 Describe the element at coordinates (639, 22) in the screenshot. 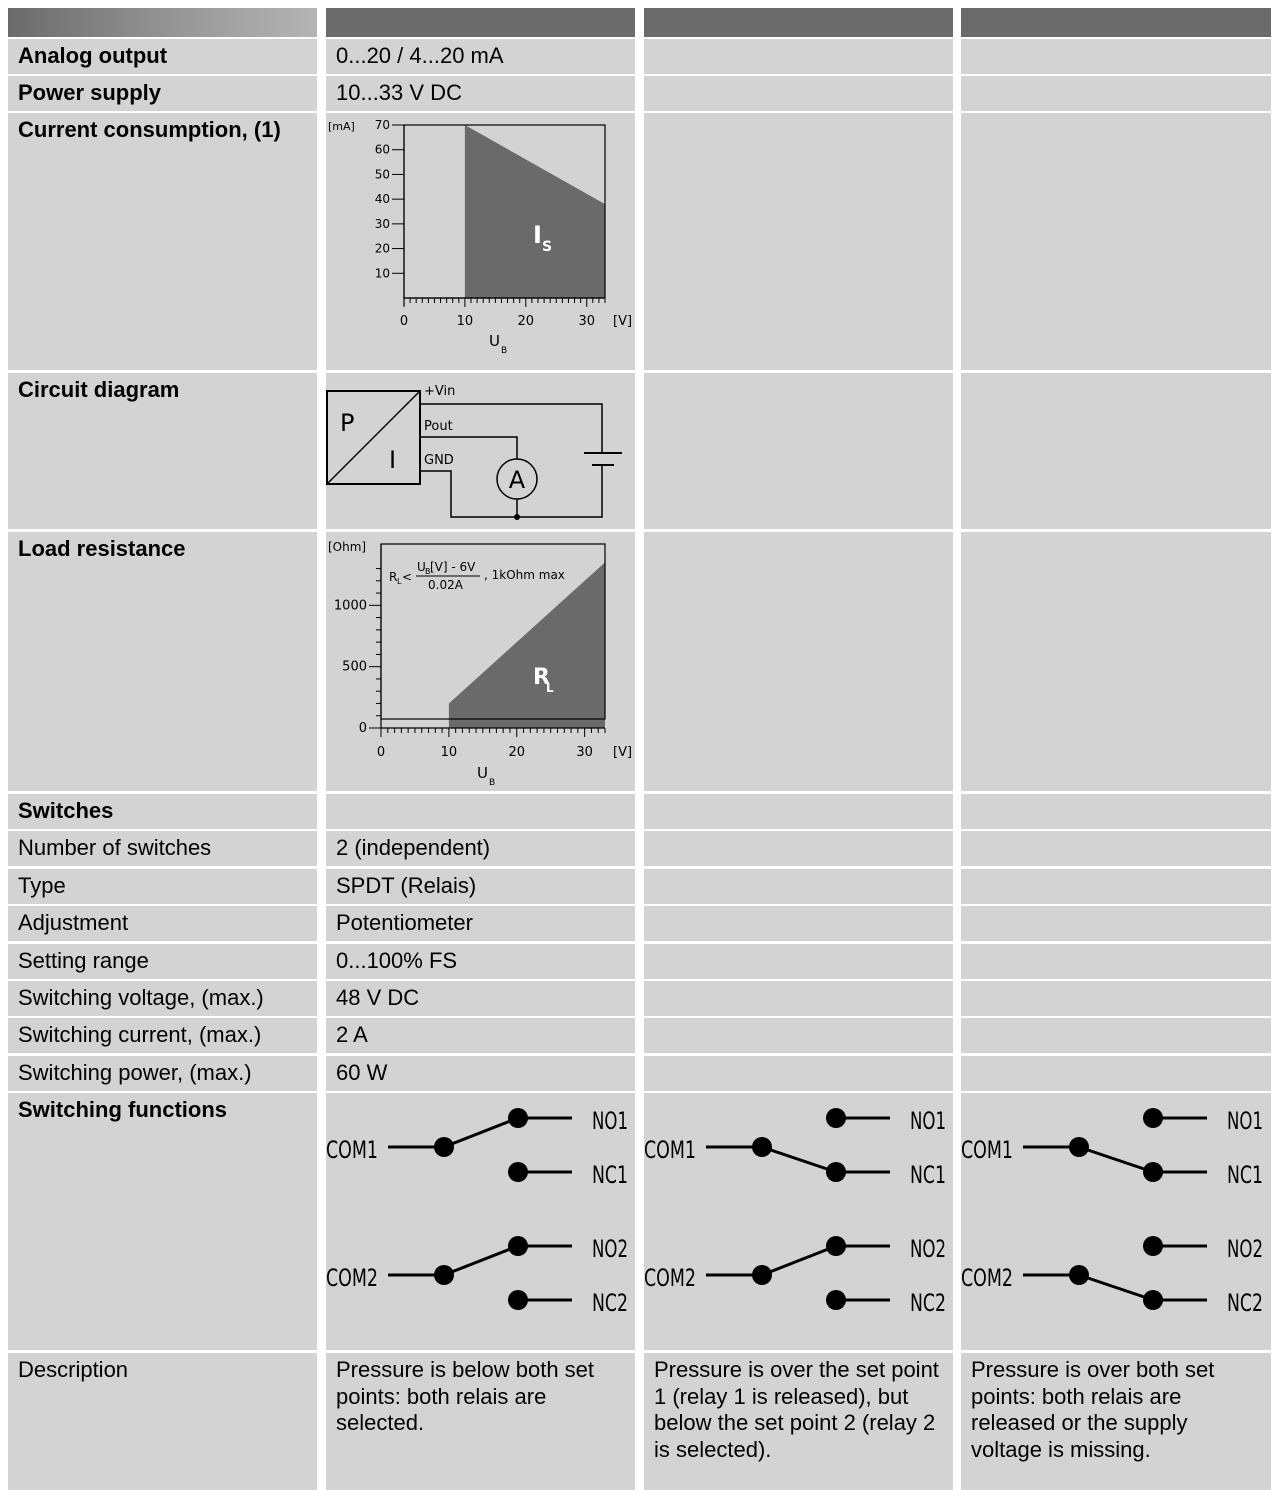

I see `table-header-row` at that location.